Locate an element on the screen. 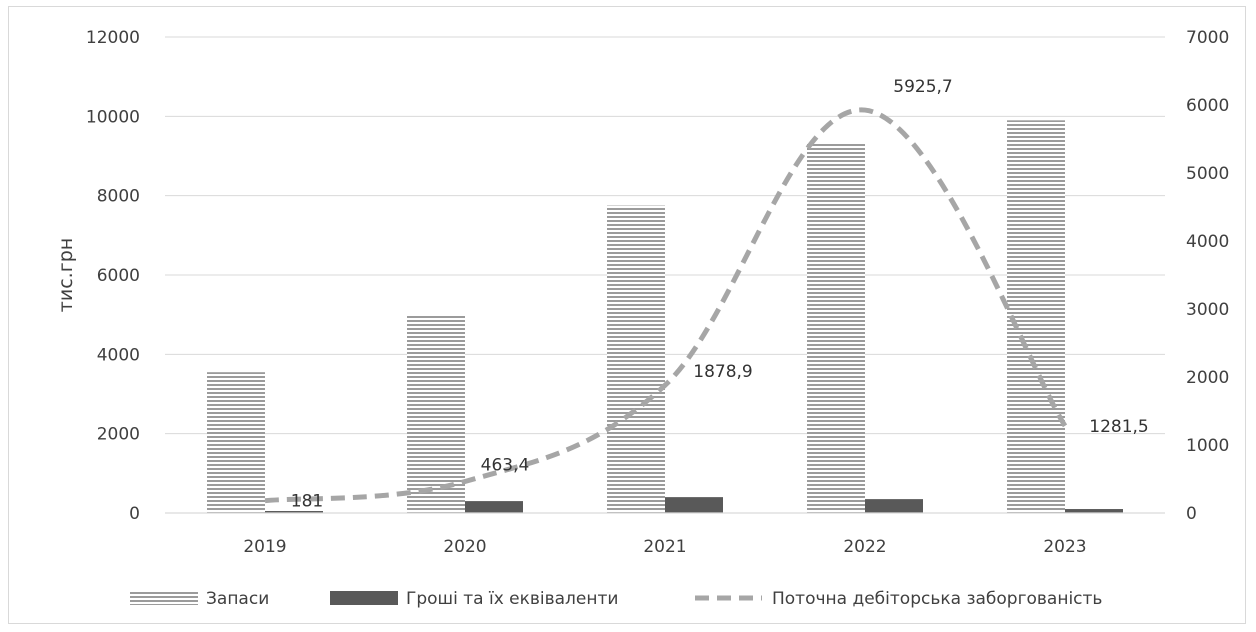 The width and height of the screenshot is (1256, 632). y2-tick-label: 6000 is located at coordinates (1207, 106).